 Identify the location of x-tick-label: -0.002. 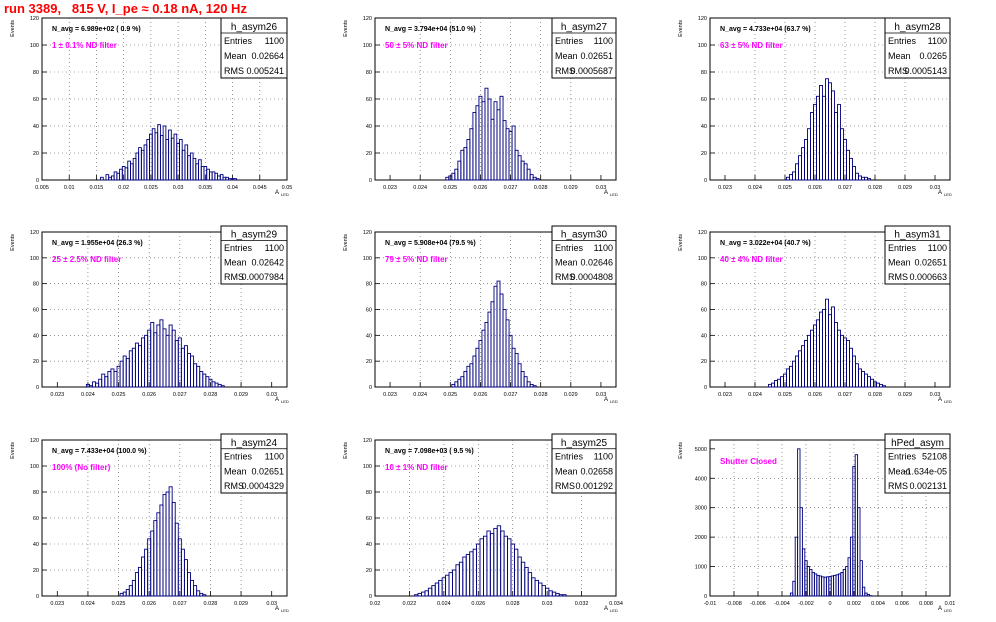
(806, 604).